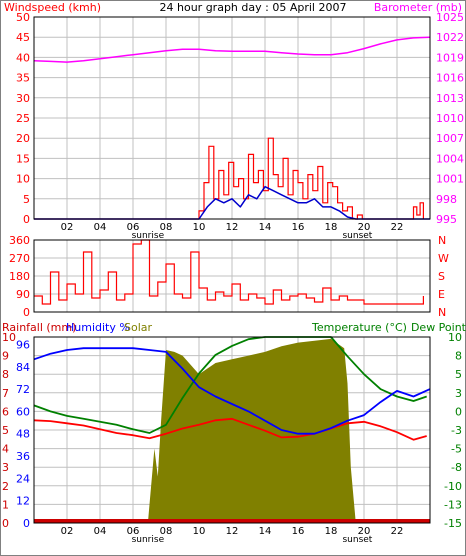 This screenshot has width=466, height=556. Describe the element at coordinates (26, 523) in the screenshot. I see `humidity-tick-label: 0` at that location.